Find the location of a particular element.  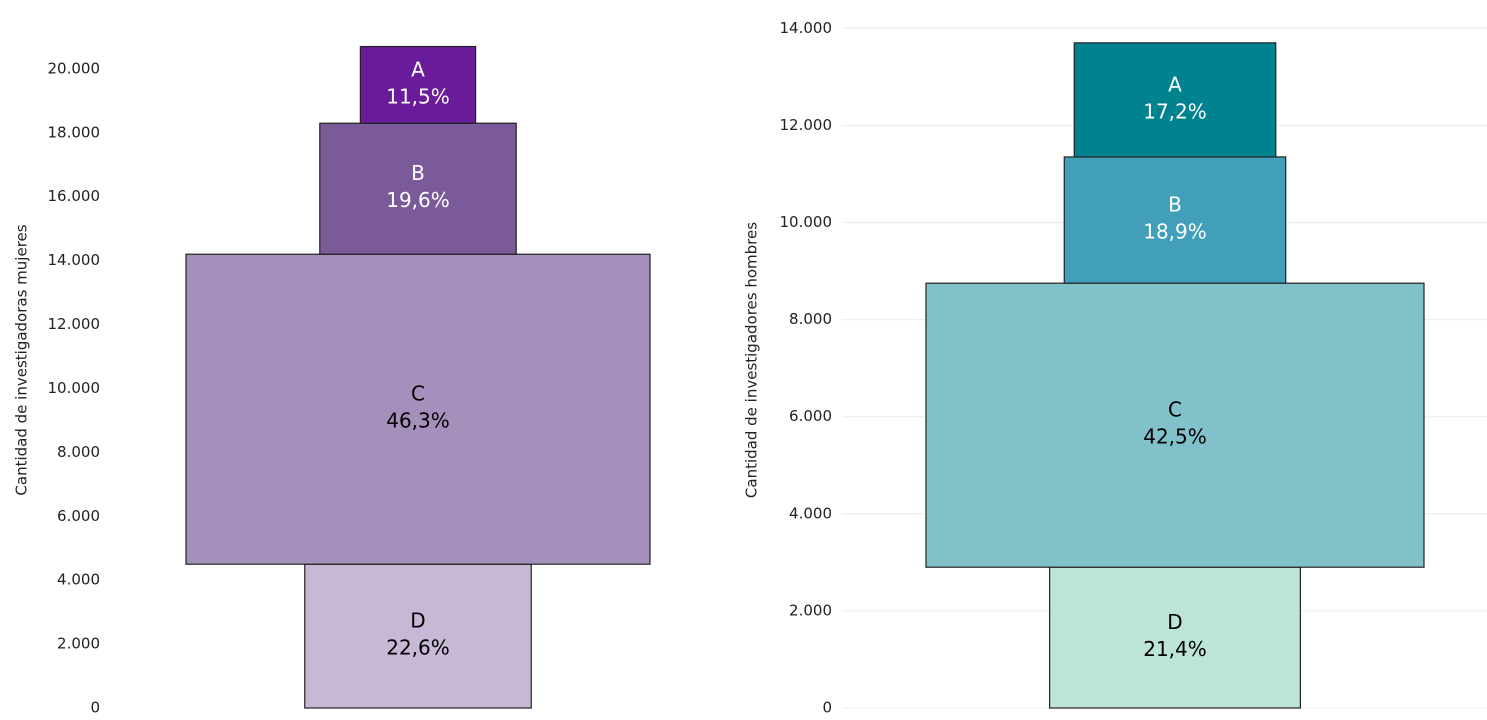

segment-label: 46,3% is located at coordinates (418, 421).